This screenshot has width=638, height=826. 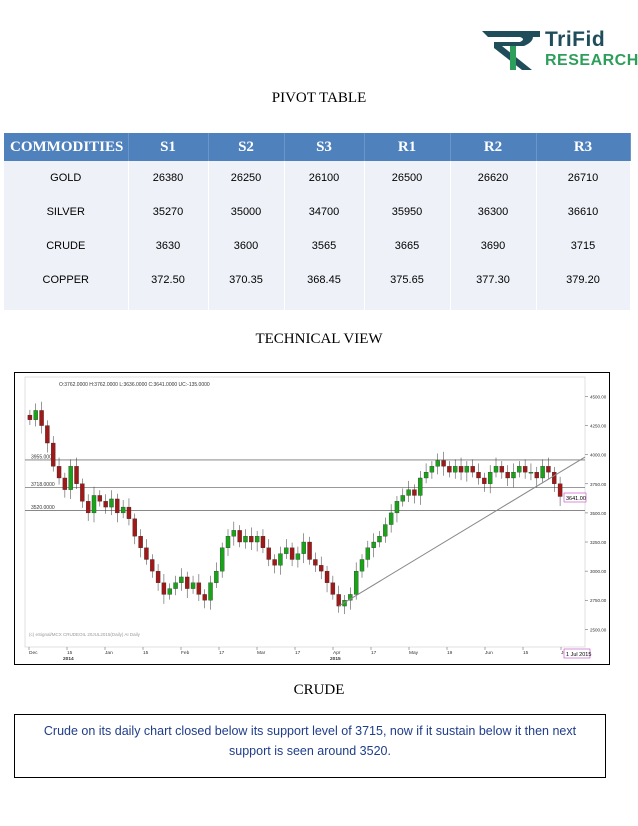 I want to click on table-cell: 3715, so click(x=583, y=246).